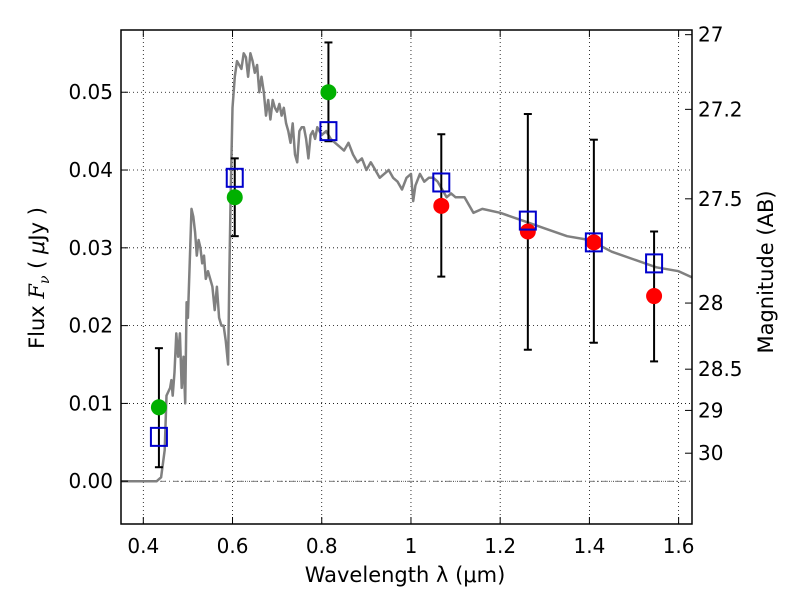 This screenshot has height=600, width=800. I want to click on y-tick-label: 0.02, so click(90, 326).